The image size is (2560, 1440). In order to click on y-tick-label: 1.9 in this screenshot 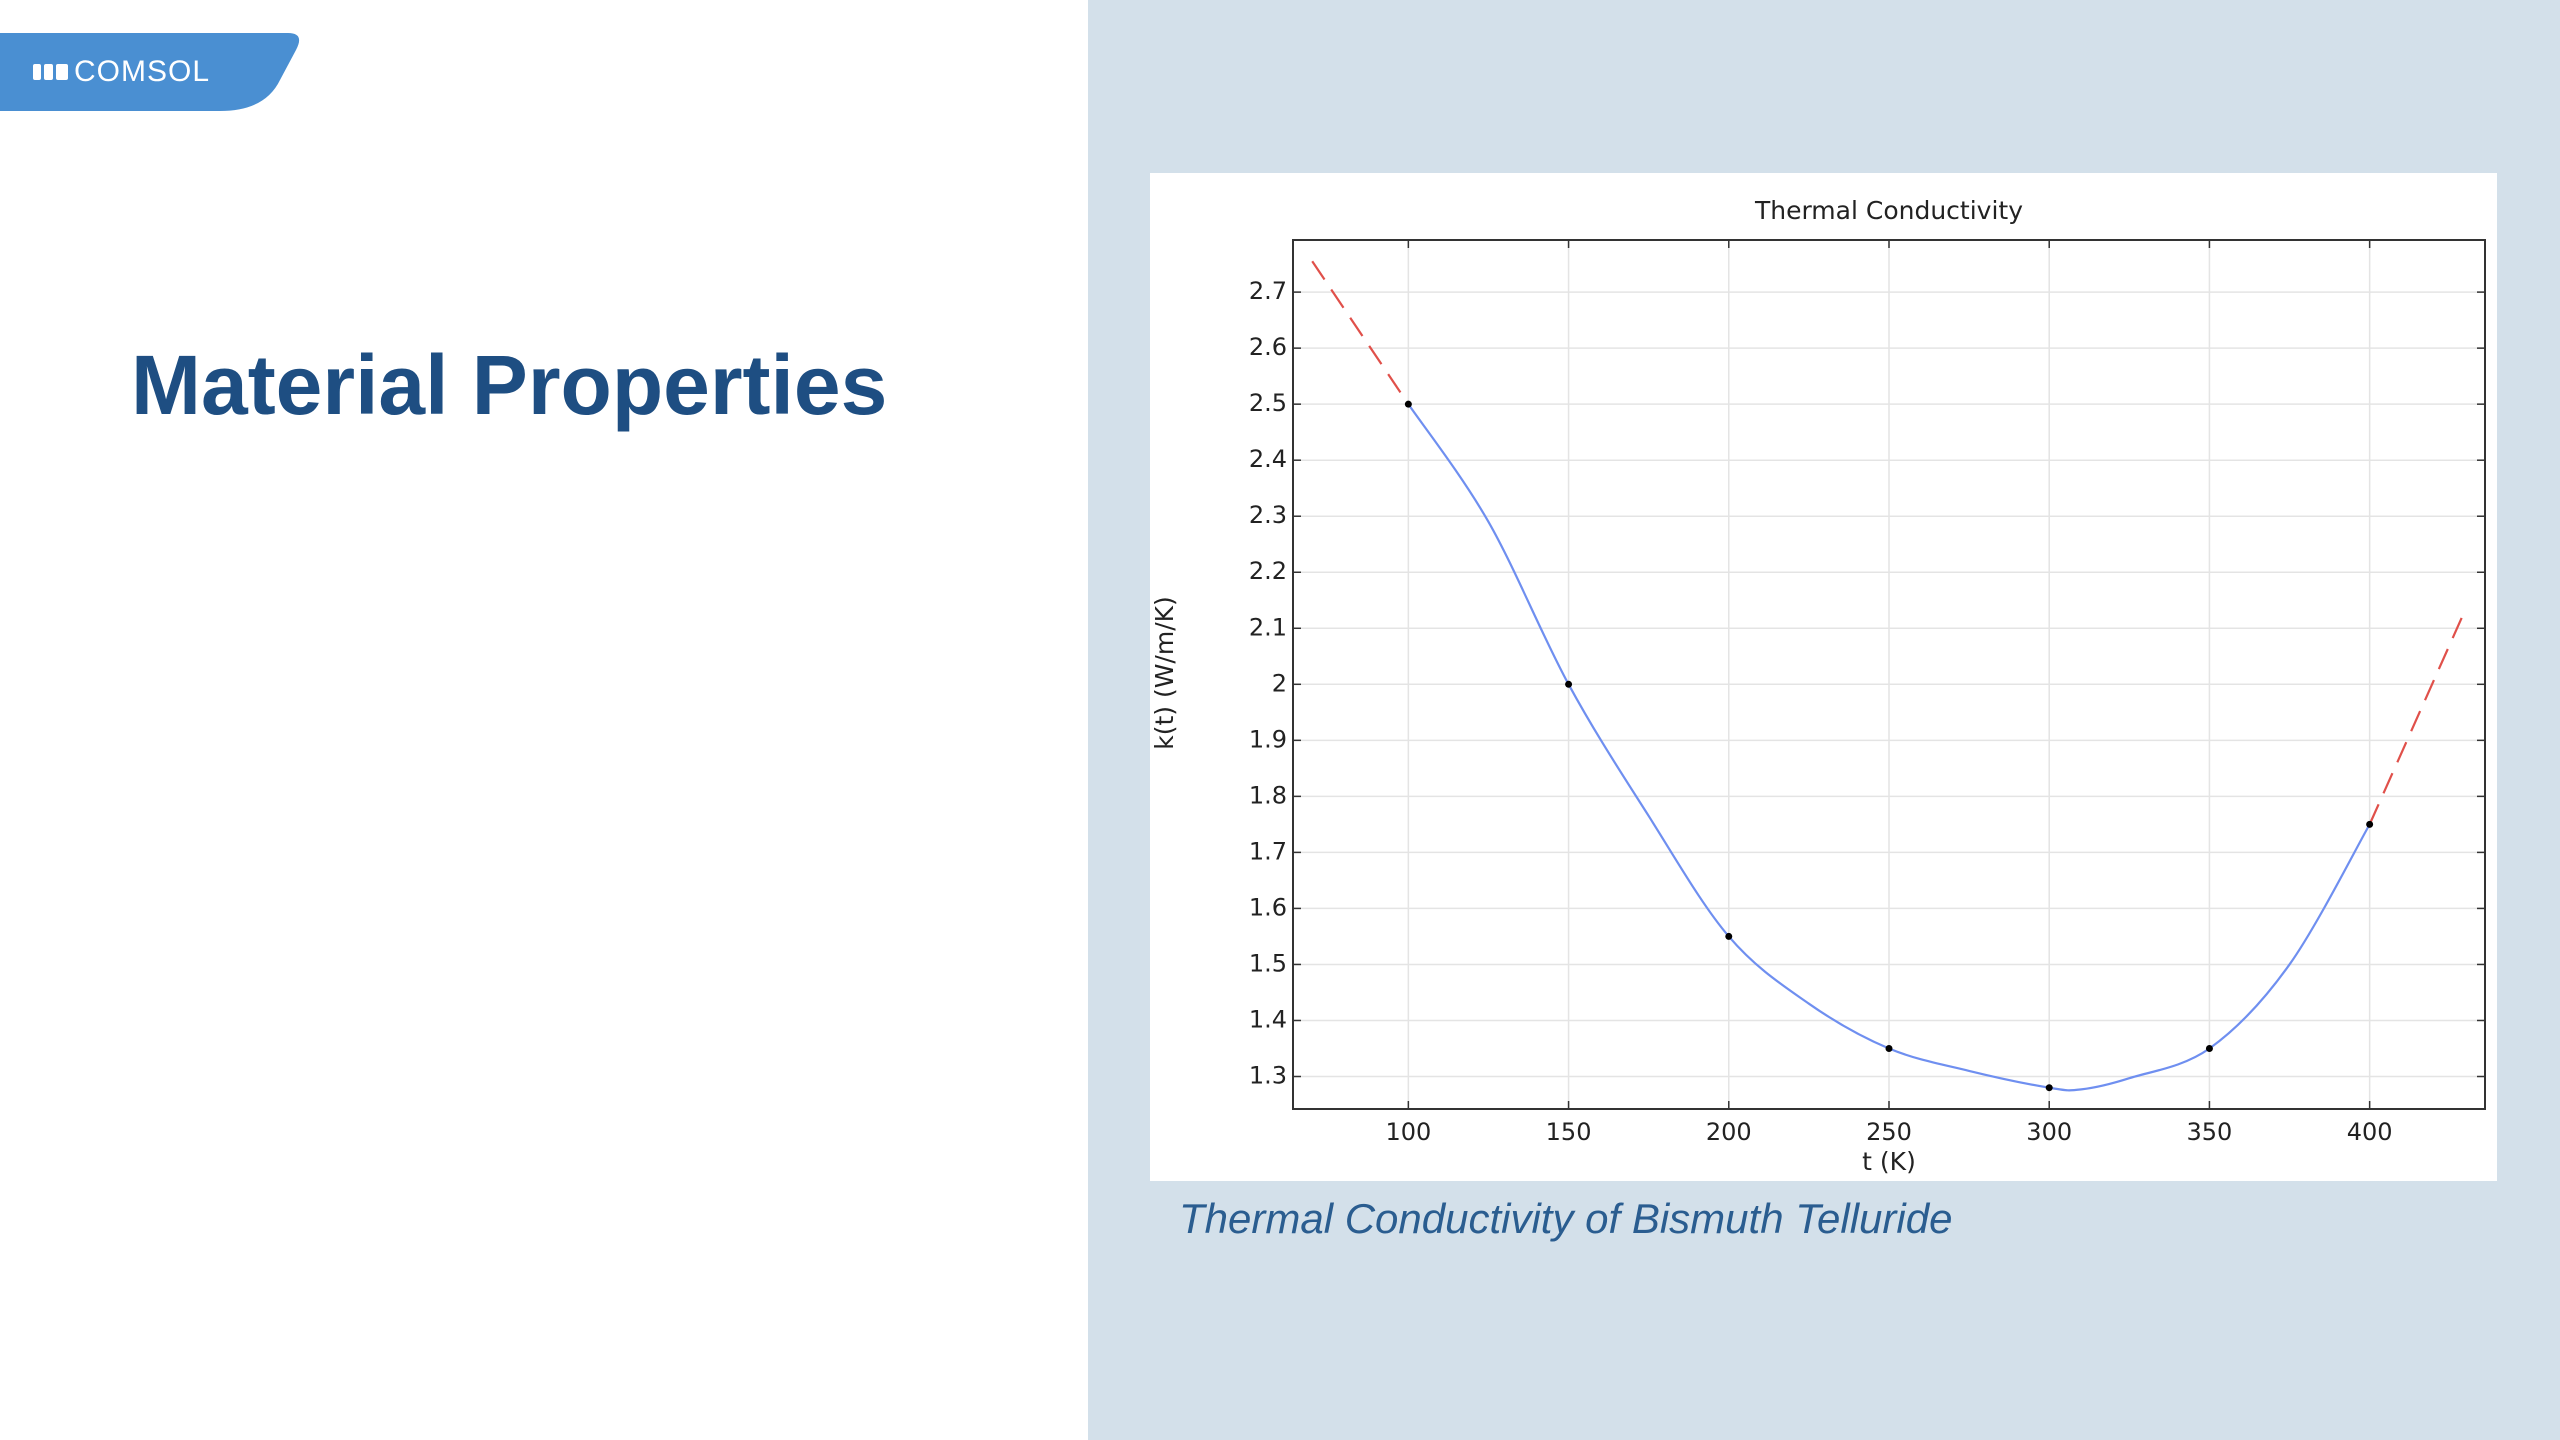, I will do `click(1268, 739)`.